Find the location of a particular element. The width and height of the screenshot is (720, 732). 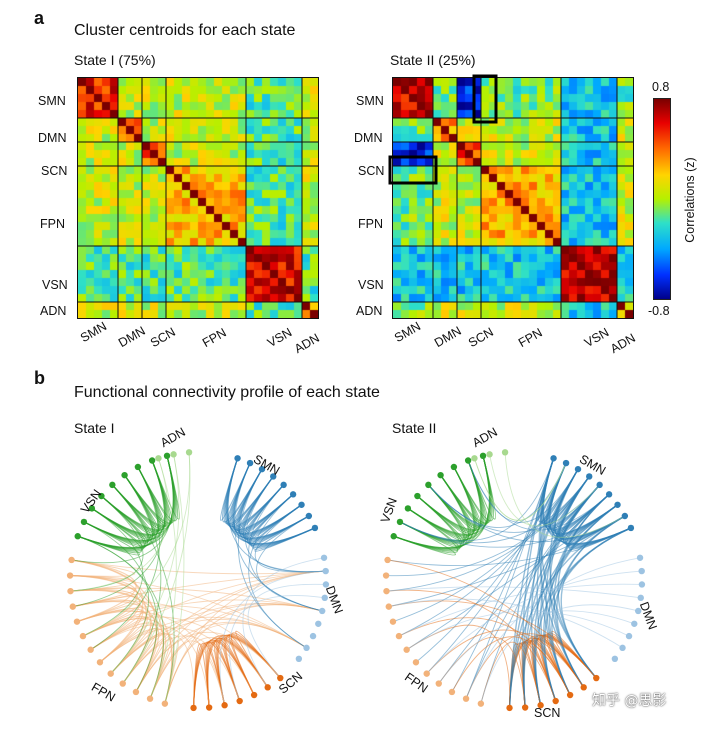

colorbar-axis-label: Correlations (z) is located at coordinates (690, 200).